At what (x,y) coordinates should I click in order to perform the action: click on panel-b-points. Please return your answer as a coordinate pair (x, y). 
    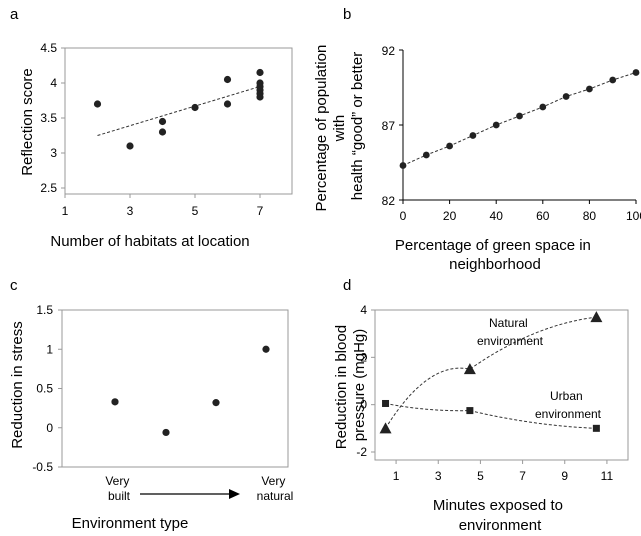
    Looking at the image, I should click on (519, 119).